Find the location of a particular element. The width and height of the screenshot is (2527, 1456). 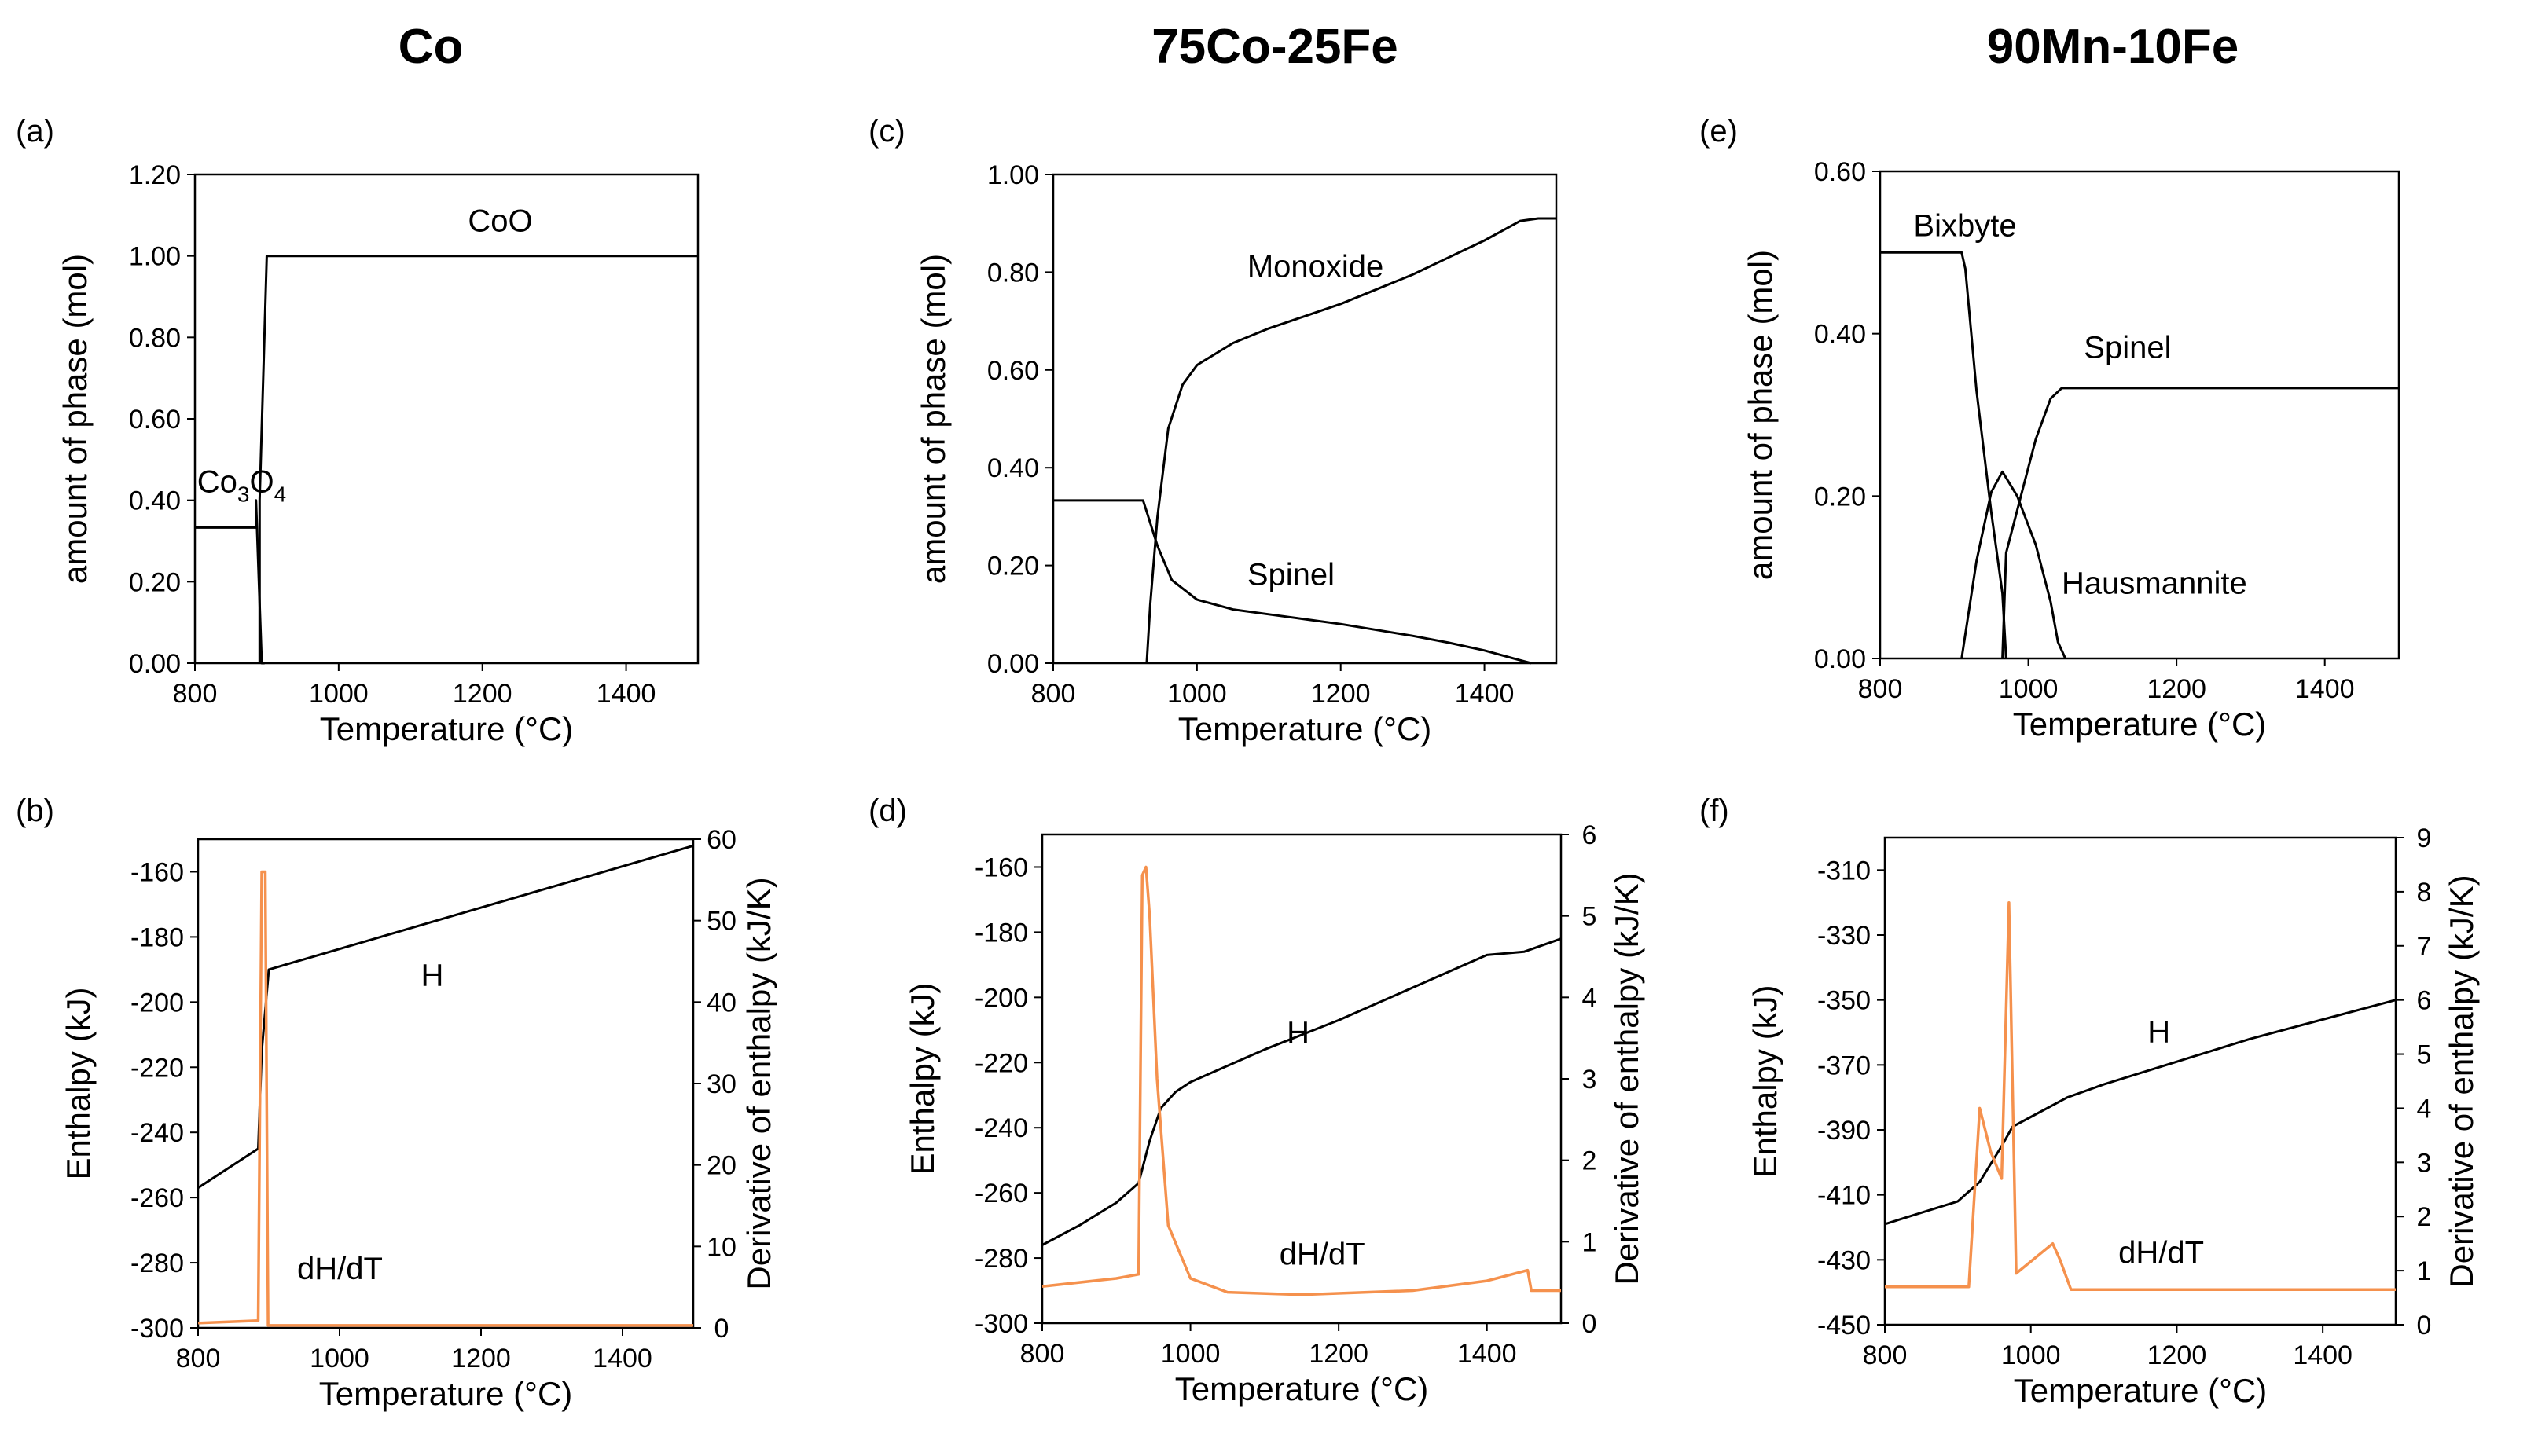

plot-frame-a is located at coordinates (446, 419).